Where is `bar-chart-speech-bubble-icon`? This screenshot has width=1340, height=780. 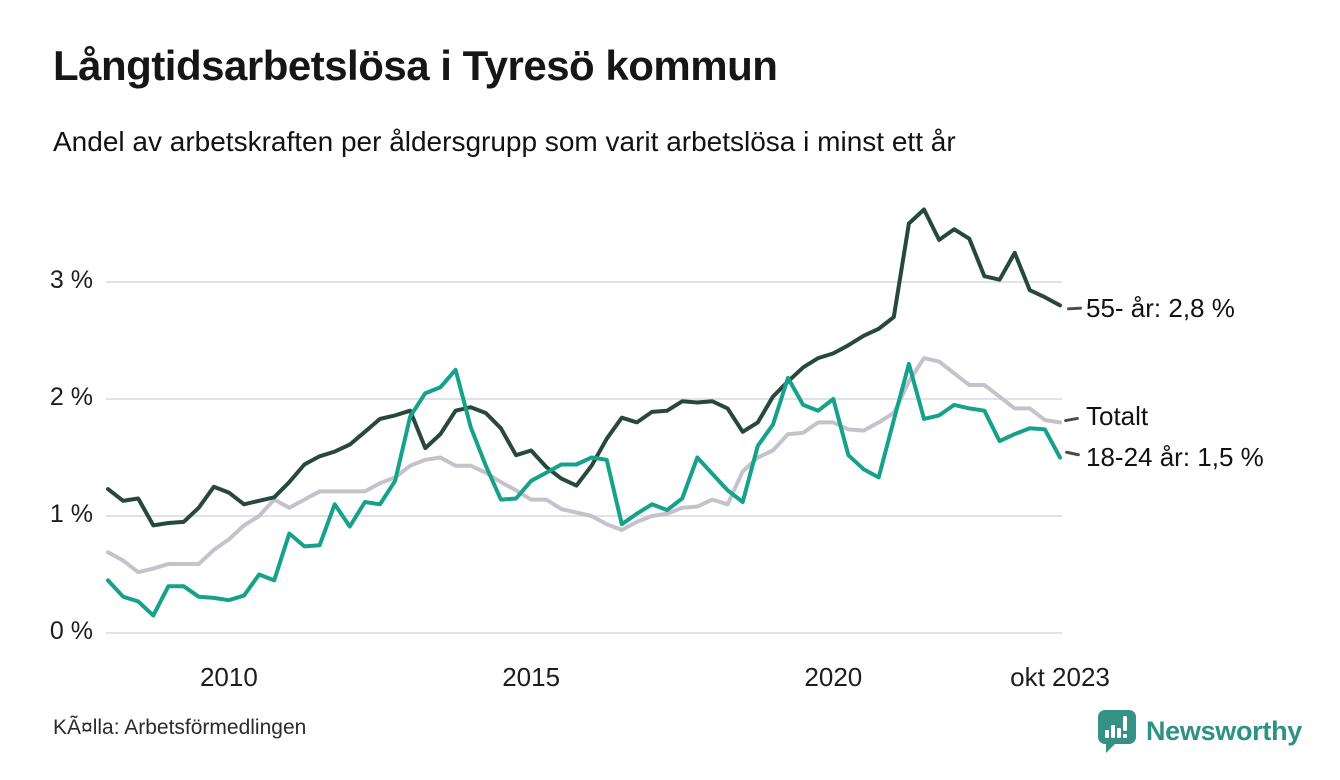
bar-chart-speech-bubble-icon is located at coordinates (1117, 731).